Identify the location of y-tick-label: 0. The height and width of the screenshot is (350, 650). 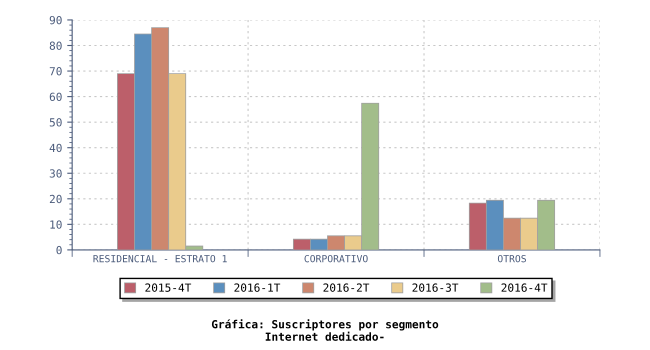
(59, 250).